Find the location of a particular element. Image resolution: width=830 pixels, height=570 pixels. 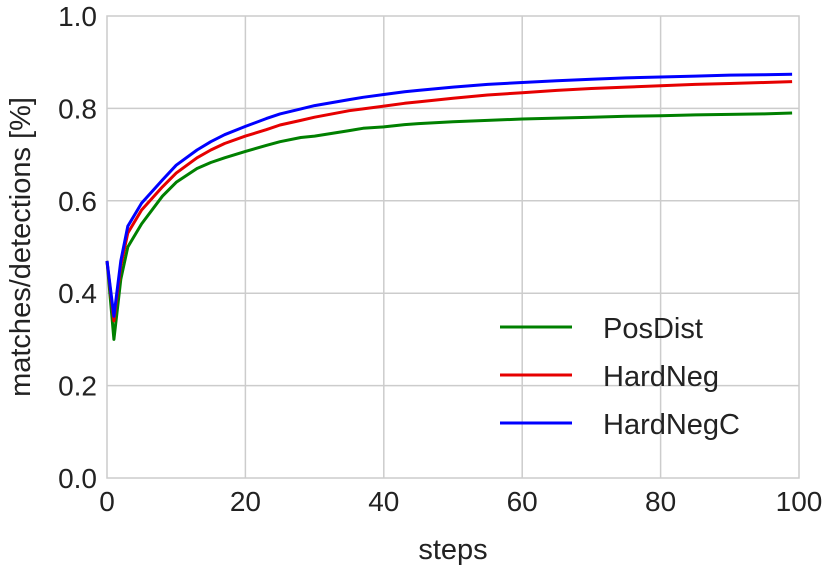

y-tick-labels: 0.0 0.2 0.4 0.6 0.8 1.0 is located at coordinates (77, 247).